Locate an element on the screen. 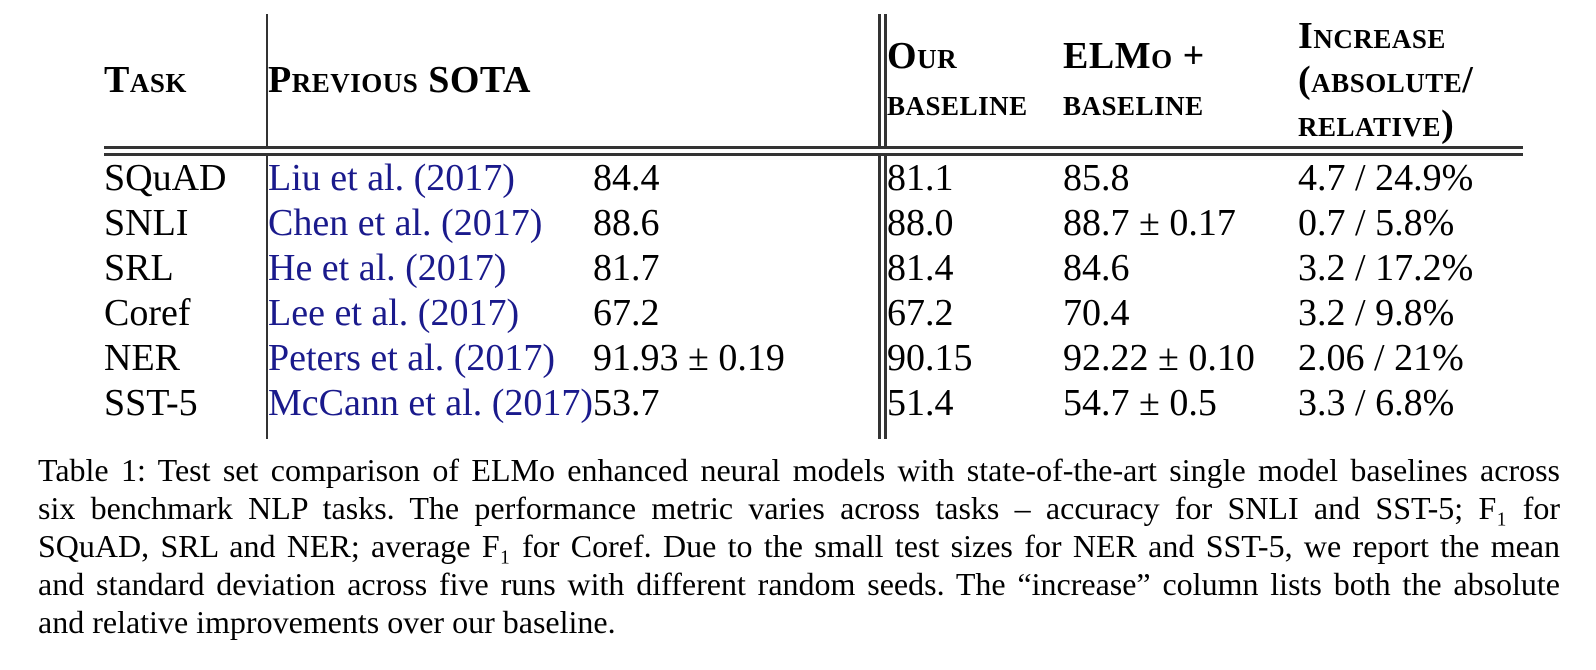 The width and height of the screenshot is (1596, 670). sota-value: 67.2 is located at coordinates (740, 313).